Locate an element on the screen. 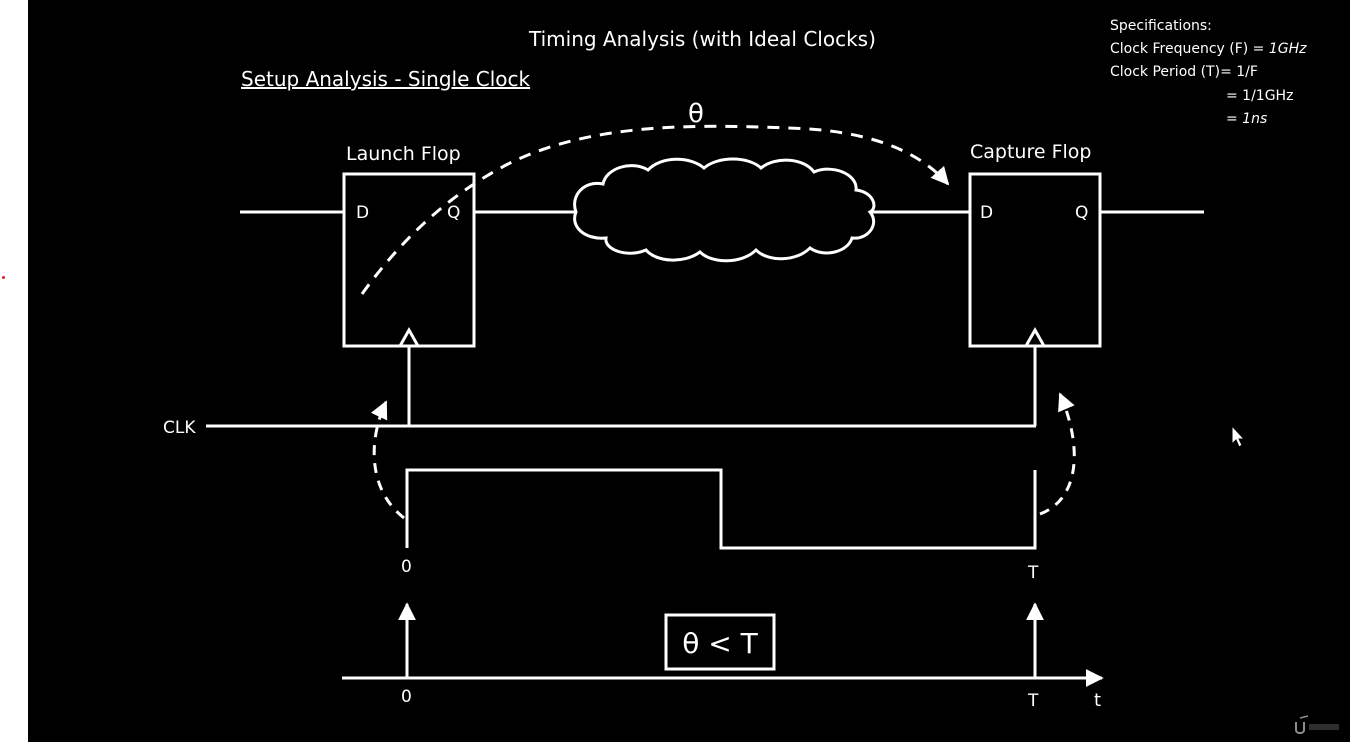 The image size is (1350, 742). clk-label: CLK is located at coordinates (179, 428).